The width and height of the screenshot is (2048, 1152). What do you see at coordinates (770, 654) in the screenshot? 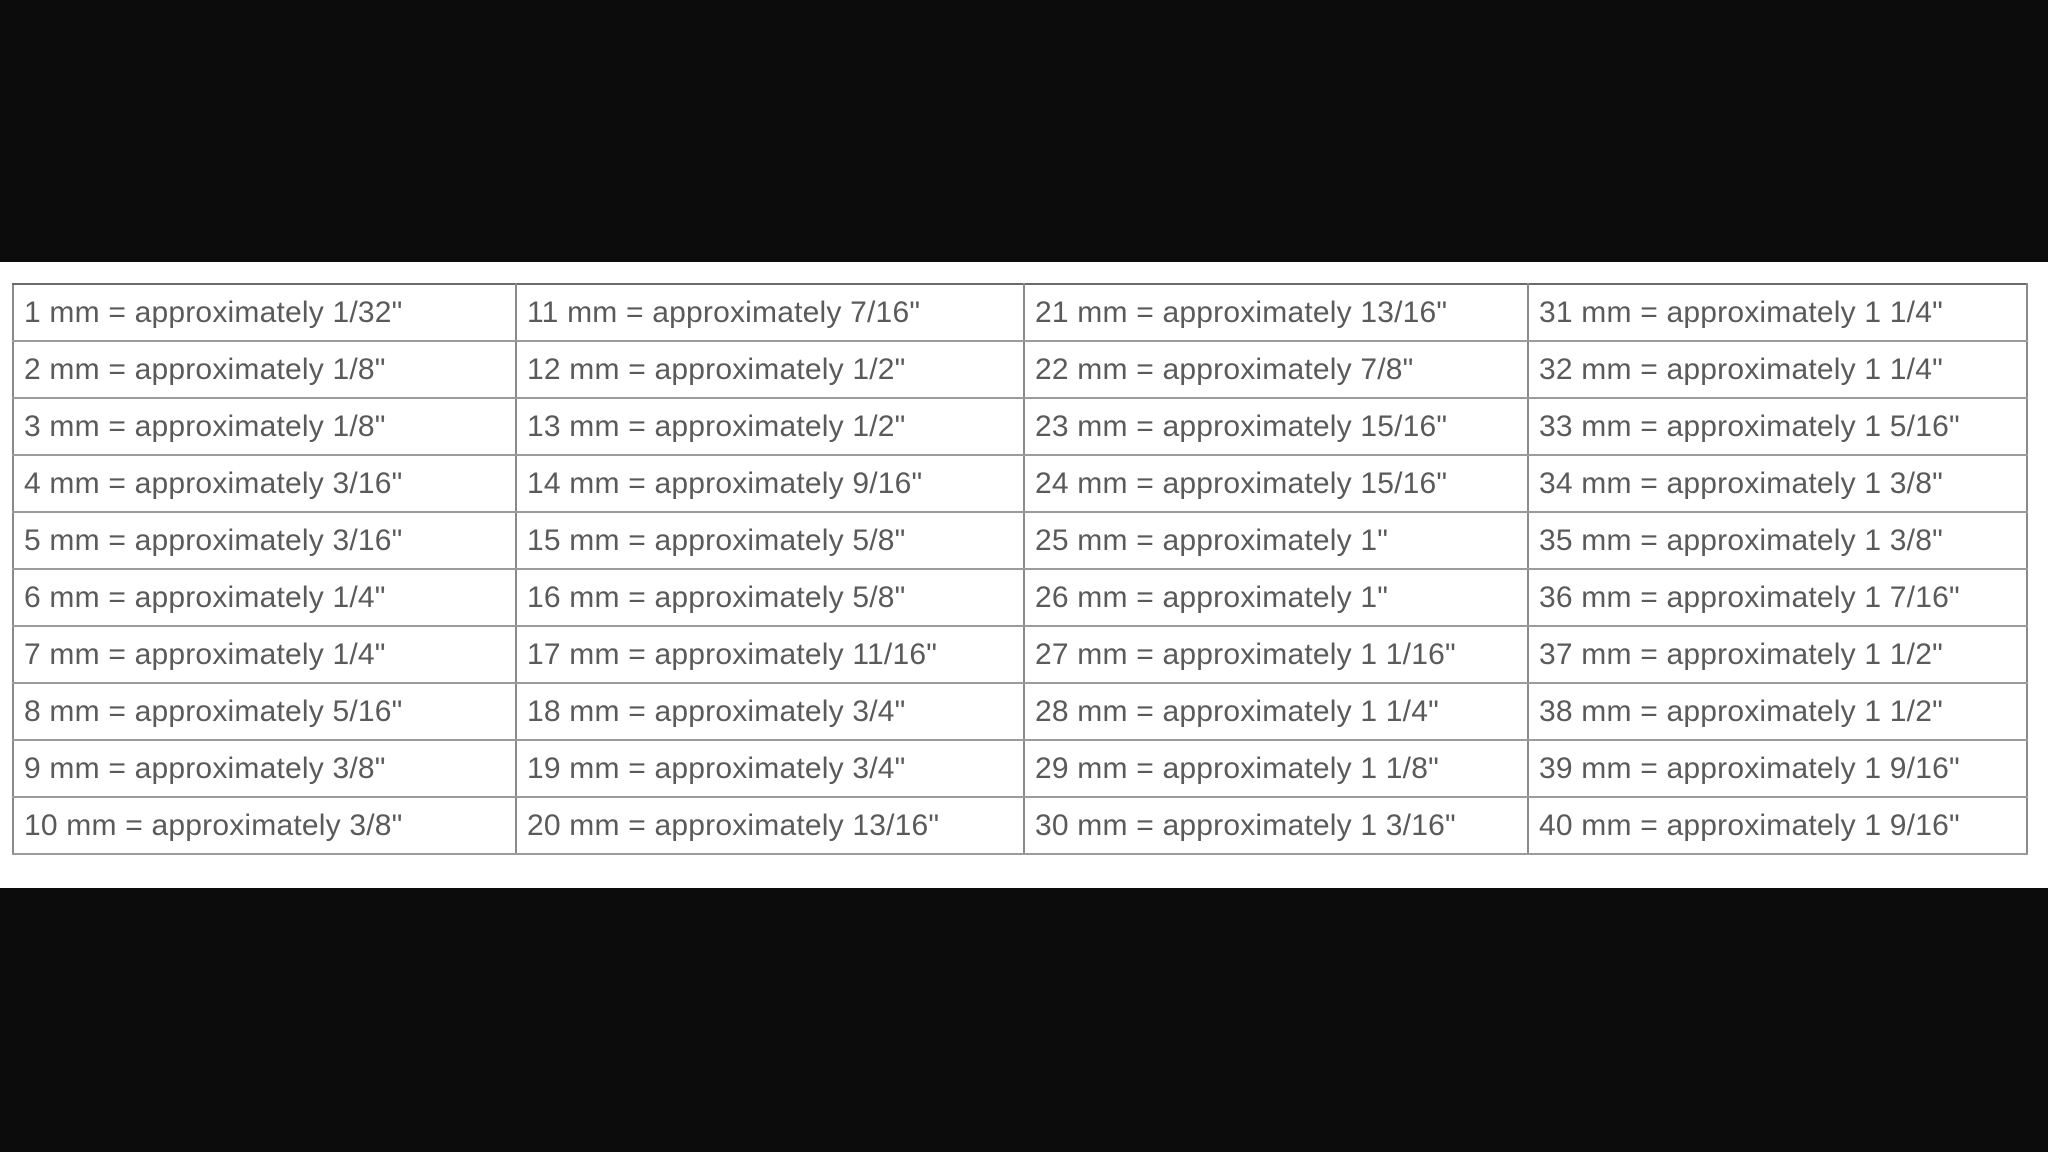
I see `conversion-cell: 17 mm = approximately 11/16"` at bounding box center [770, 654].